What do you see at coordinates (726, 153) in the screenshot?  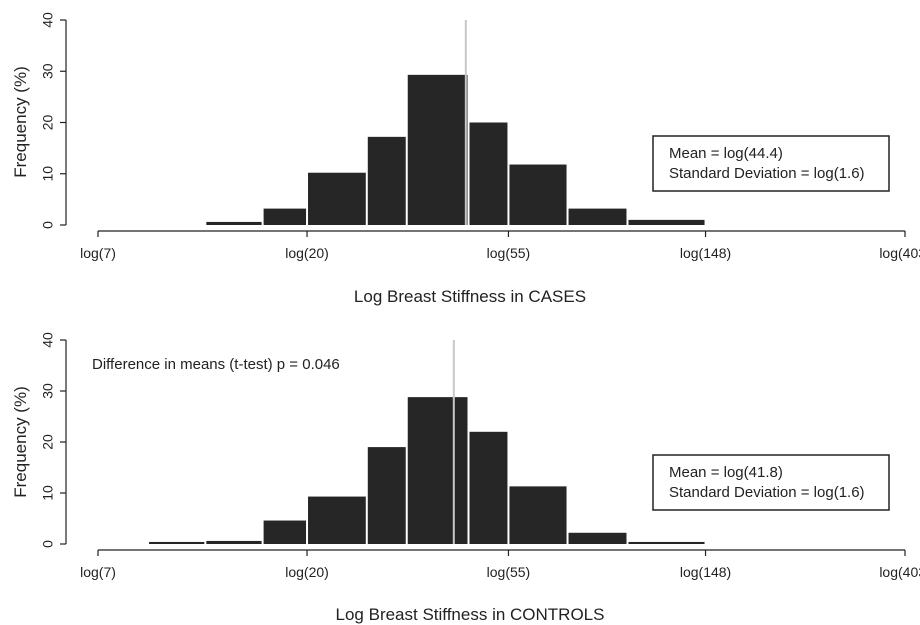 I see `mean-text: Mean = log(44.4)` at bounding box center [726, 153].